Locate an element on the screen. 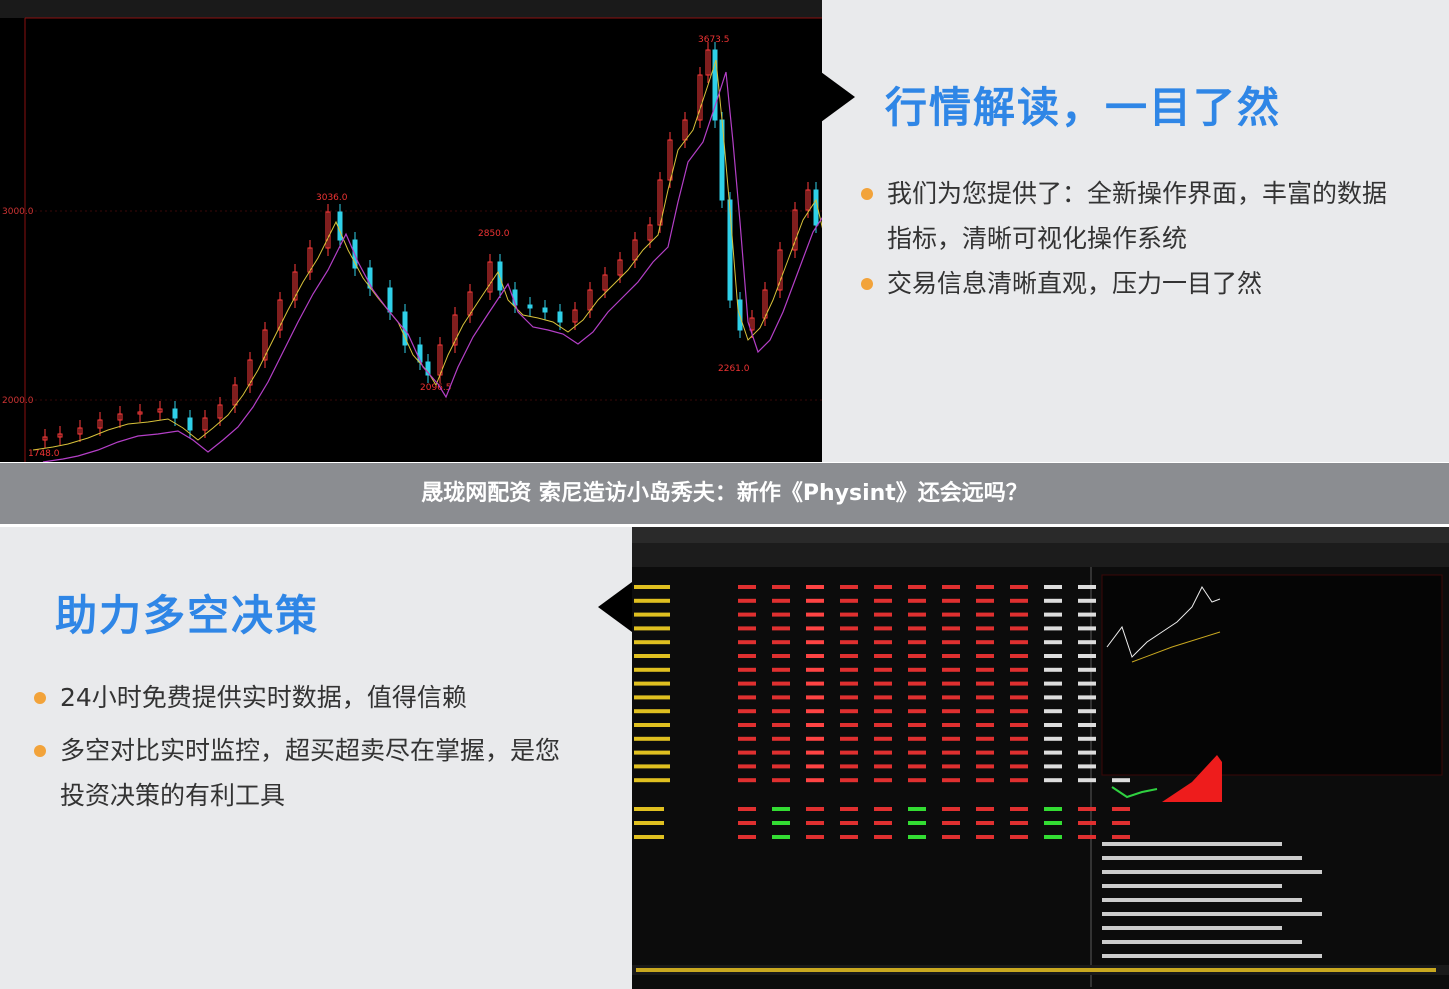 This screenshot has height=989, width=1449. bullet-text: 多空对比实时监控，超买超卖尽在掌握，是您 is located at coordinates (296, 750).